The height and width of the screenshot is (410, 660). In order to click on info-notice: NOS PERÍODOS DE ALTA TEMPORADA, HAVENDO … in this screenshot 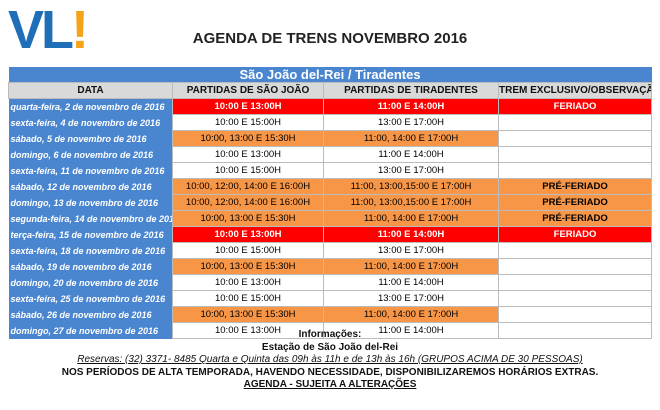, I will do `click(330, 372)`.